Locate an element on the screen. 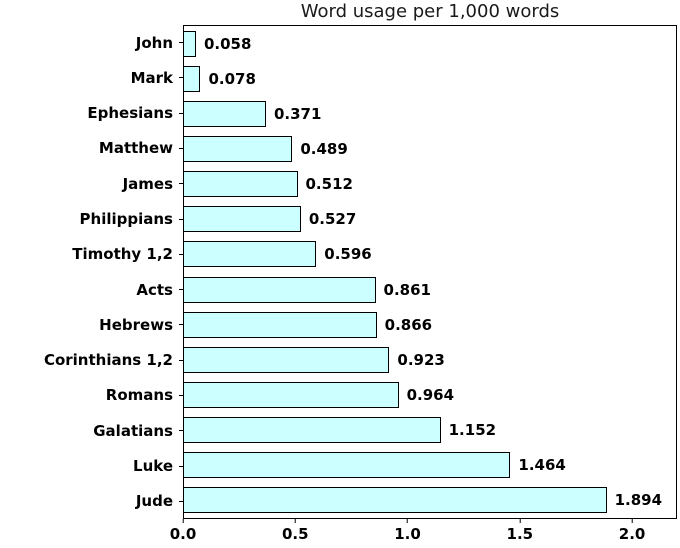  y-row: Ephesians is located at coordinates (91, 113).